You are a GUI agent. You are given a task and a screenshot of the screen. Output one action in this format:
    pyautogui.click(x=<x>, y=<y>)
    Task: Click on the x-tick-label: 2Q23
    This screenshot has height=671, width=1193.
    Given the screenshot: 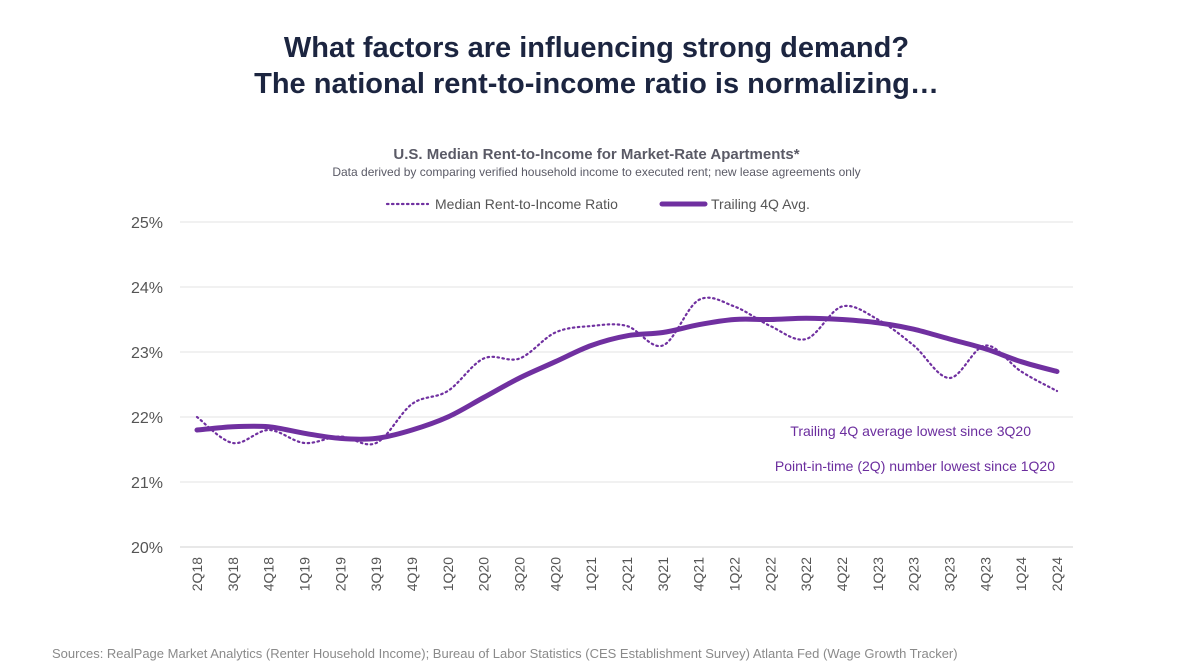 What is the action you would take?
    pyautogui.click(x=914, y=574)
    